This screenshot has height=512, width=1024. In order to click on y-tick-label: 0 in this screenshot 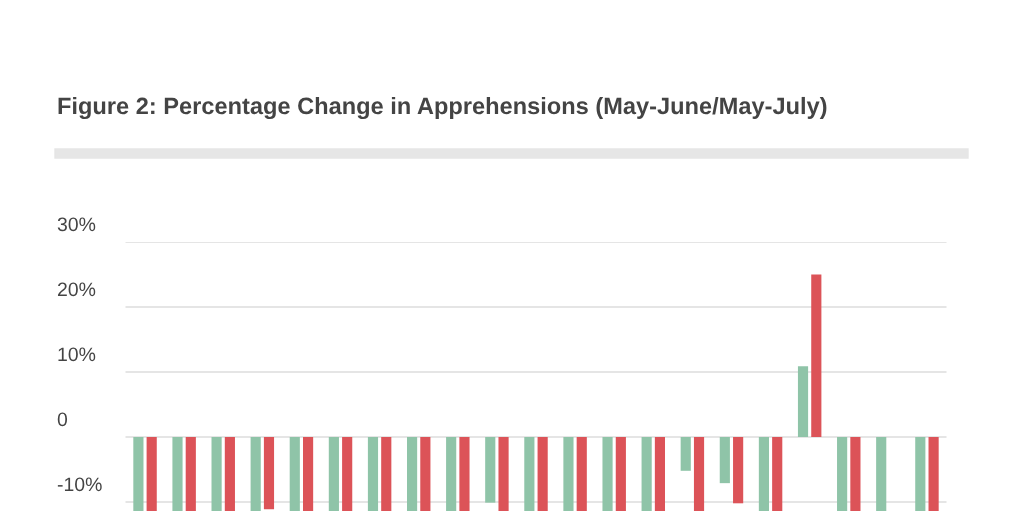, I will do `click(62, 419)`.